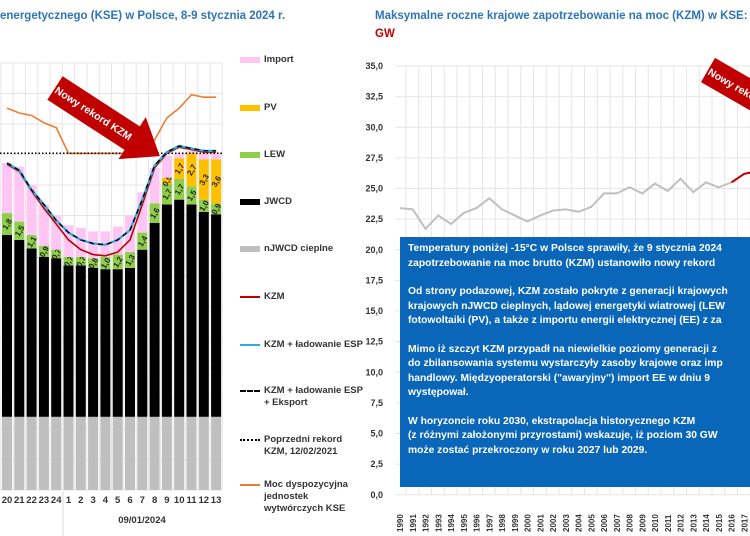 The height and width of the screenshot is (536, 750). I want to click on right-chart-unit: GW, so click(385, 34).